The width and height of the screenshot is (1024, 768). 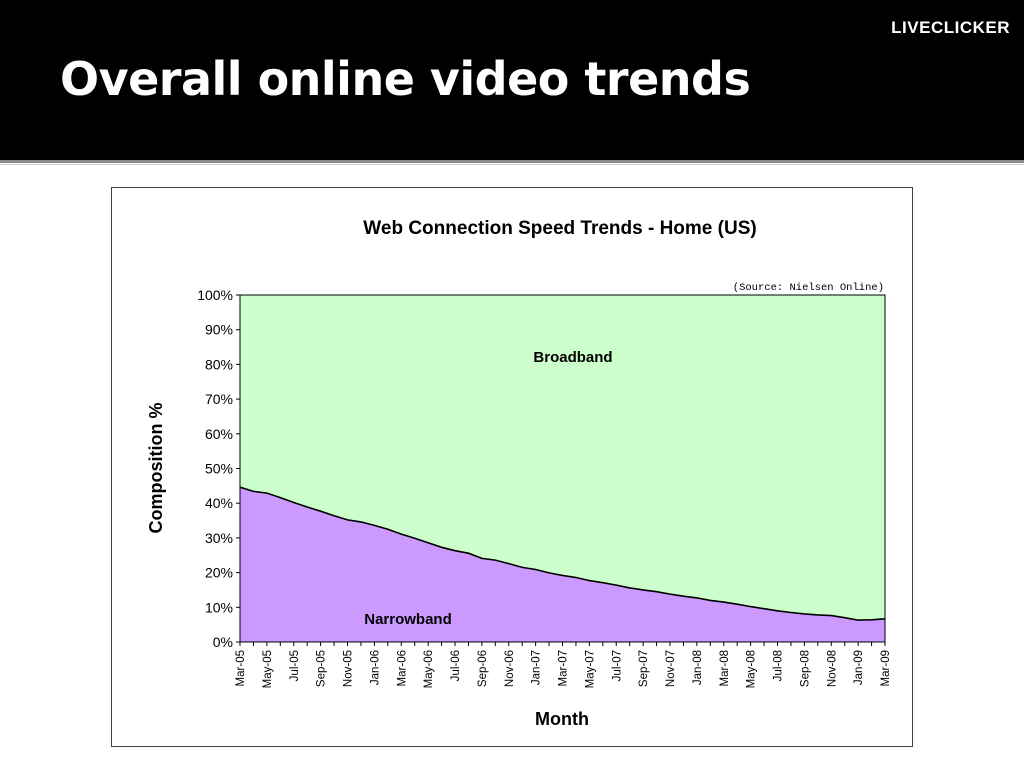 What do you see at coordinates (779, 665) in the screenshot?
I see `x-tick-label: Jul-08` at bounding box center [779, 665].